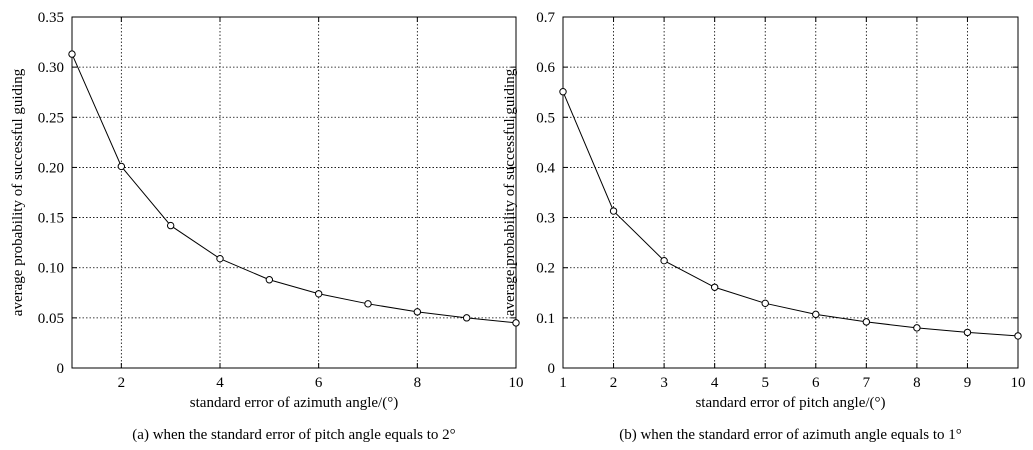 This screenshot has height=450, width=1033. Describe the element at coordinates (563, 383) in the screenshot. I see `x-tick-label: 1` at that location.